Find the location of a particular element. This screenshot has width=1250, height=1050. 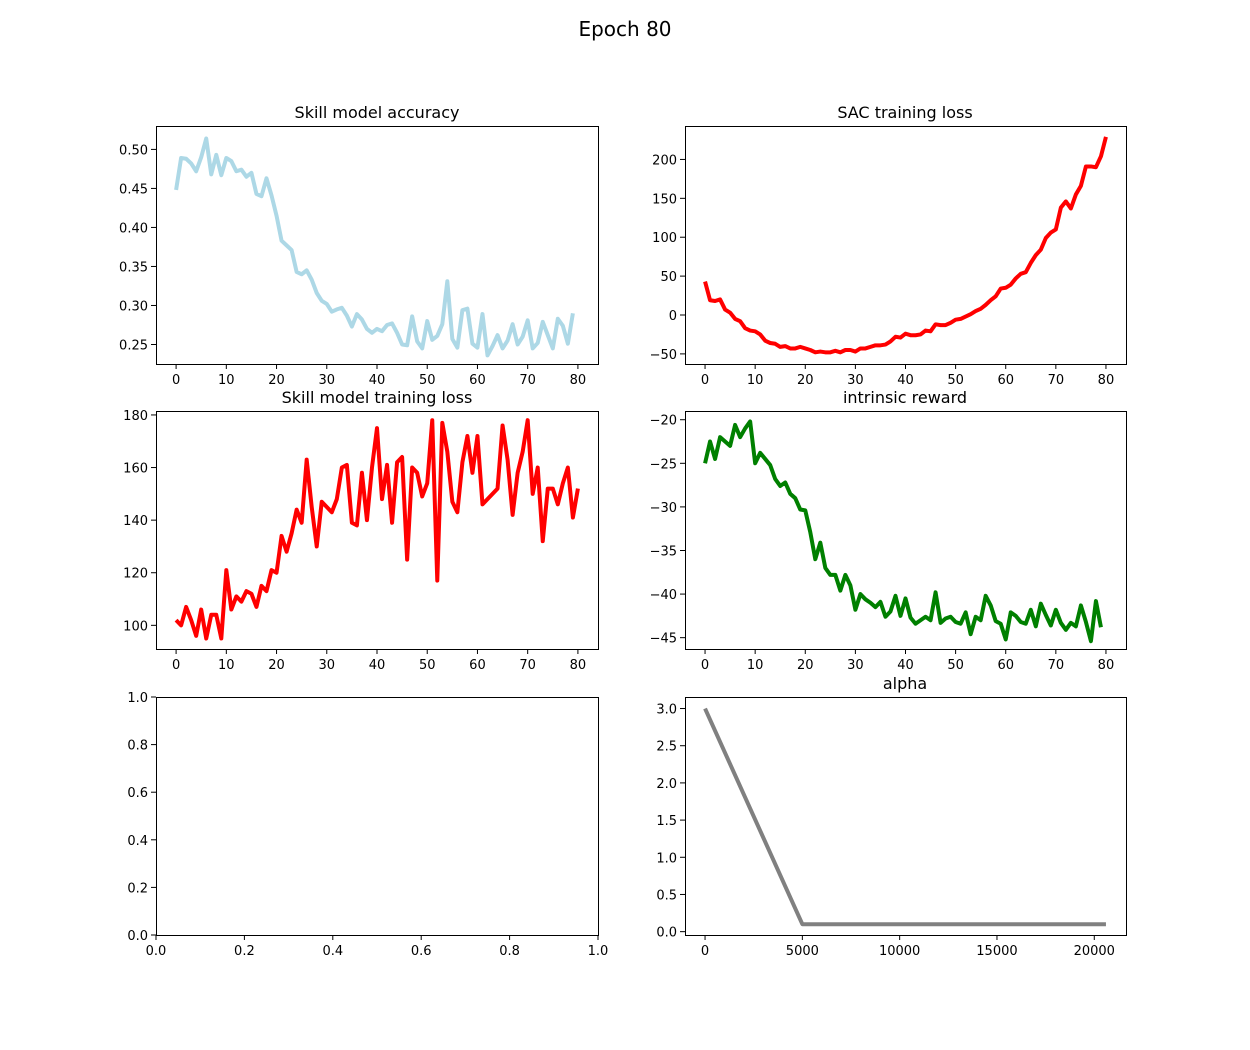

y-tick-label: 0.50 is located at coordinates (133, 150).